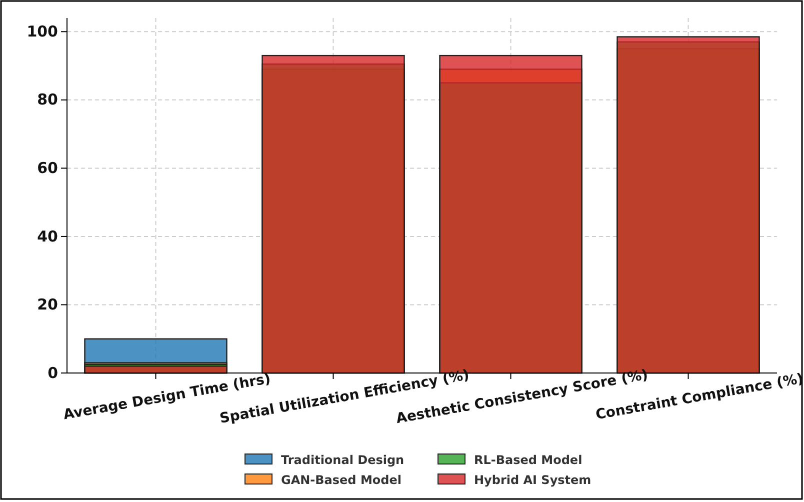 This screenshot has height=502, width=804. Describe the element at coordinates (47, 99) in the screenshot. I see `y-tick-label: 80` at that location.